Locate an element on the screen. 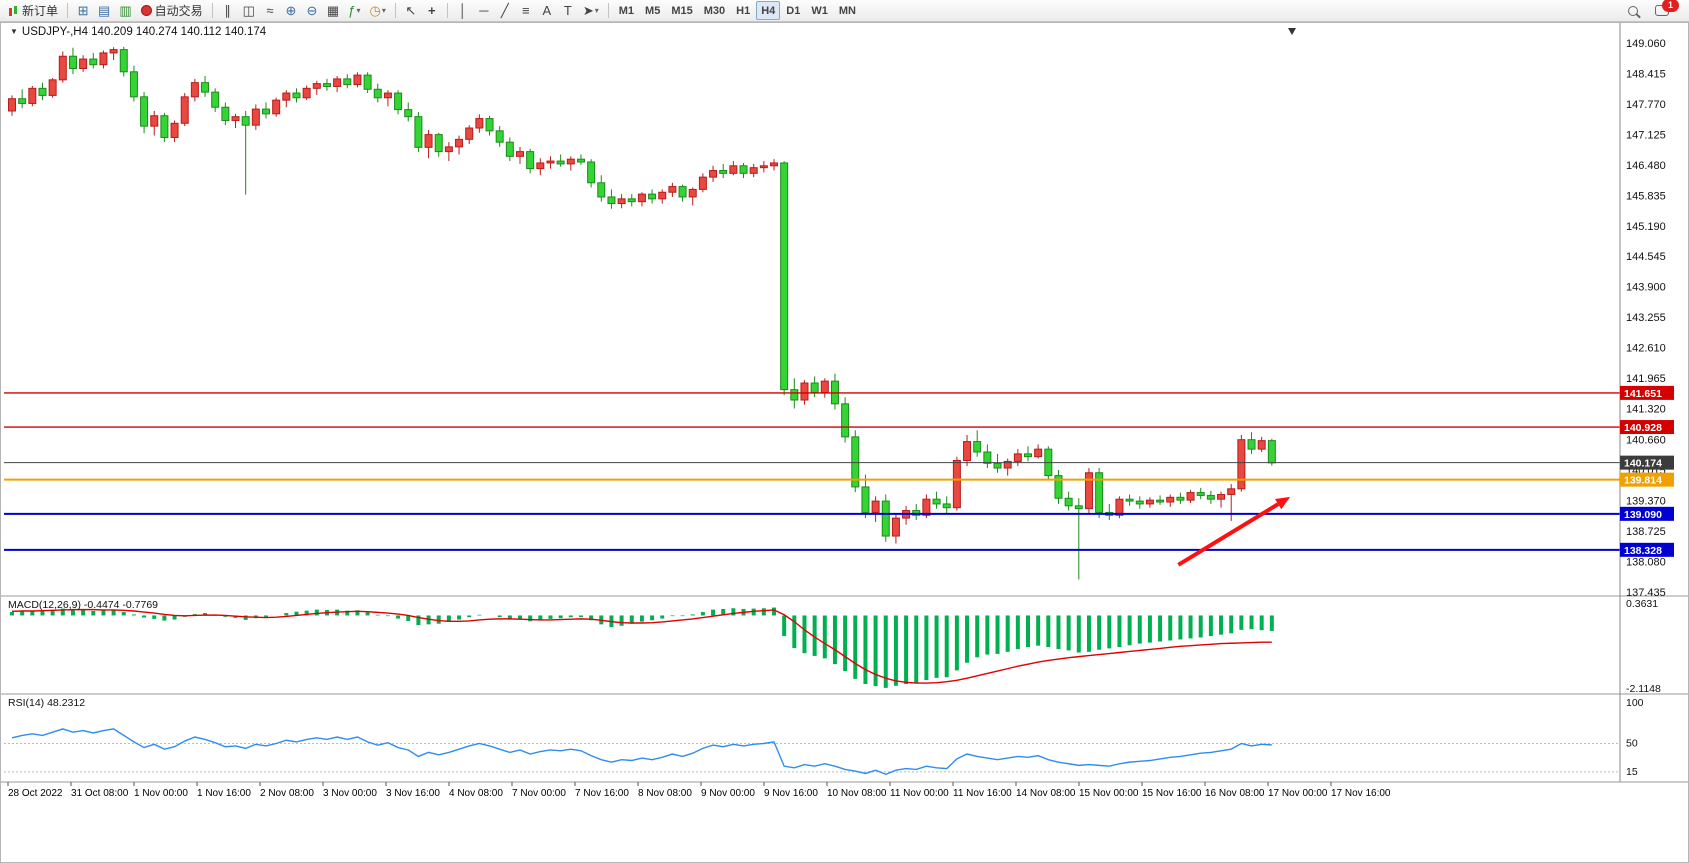 The width and height of the screenshot is (1689, 863). line-chart-icon: ≈ is located at coordinates (270, 10).